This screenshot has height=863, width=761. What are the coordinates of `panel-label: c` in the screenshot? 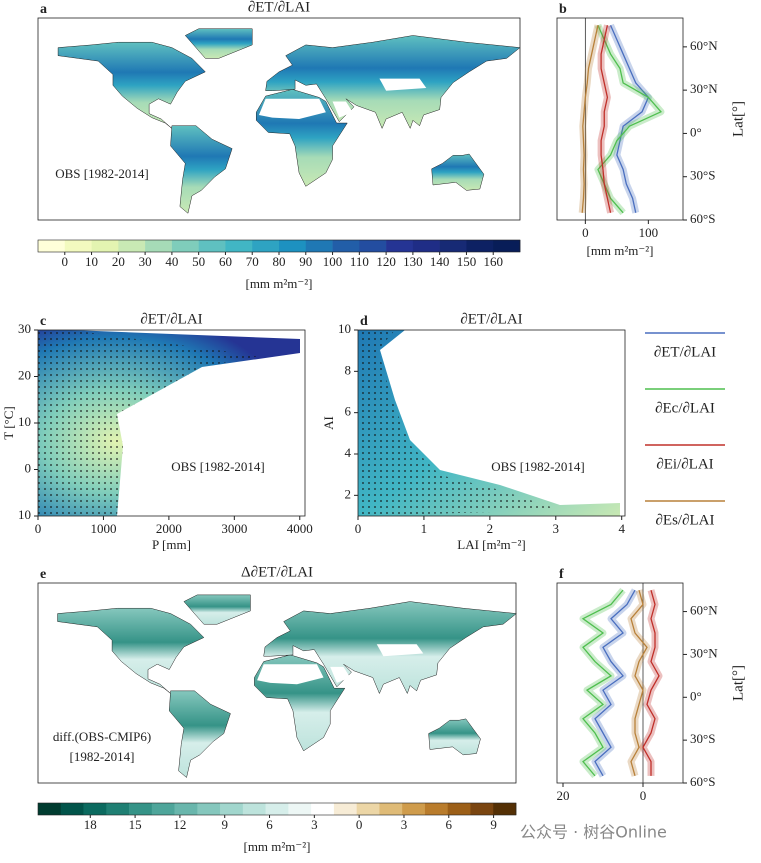 It's located at (43, 321).